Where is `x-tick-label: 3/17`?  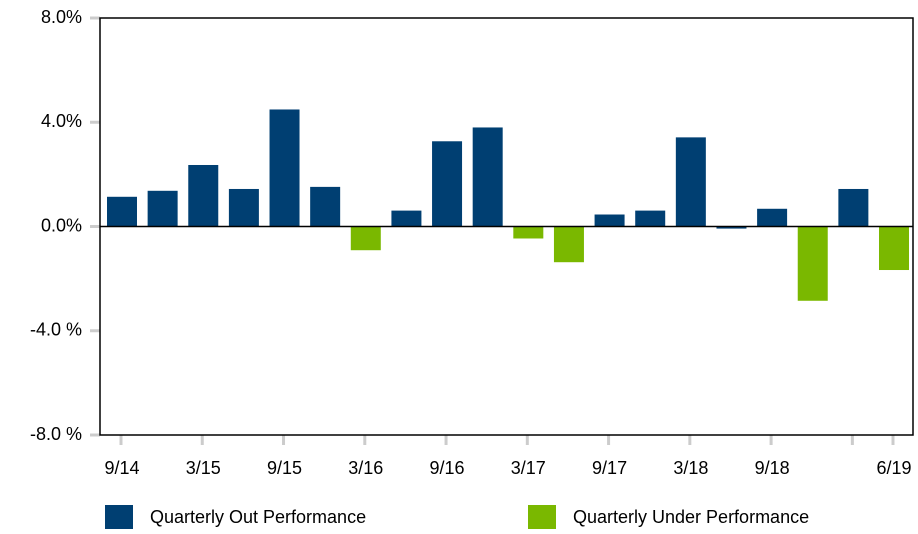
x-tick-label: 3/17 is located at coordinates (528, 468).